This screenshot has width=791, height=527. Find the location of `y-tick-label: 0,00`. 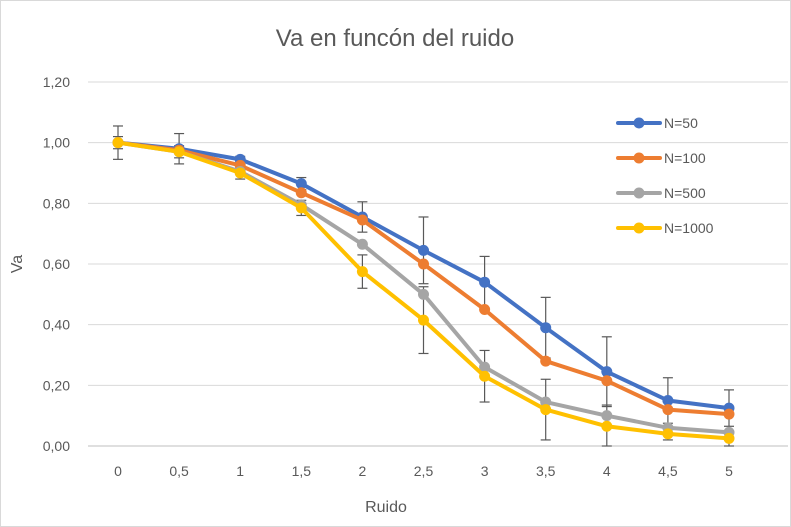

y-tick-label: 0,00 is located at coordinates (56, 446).